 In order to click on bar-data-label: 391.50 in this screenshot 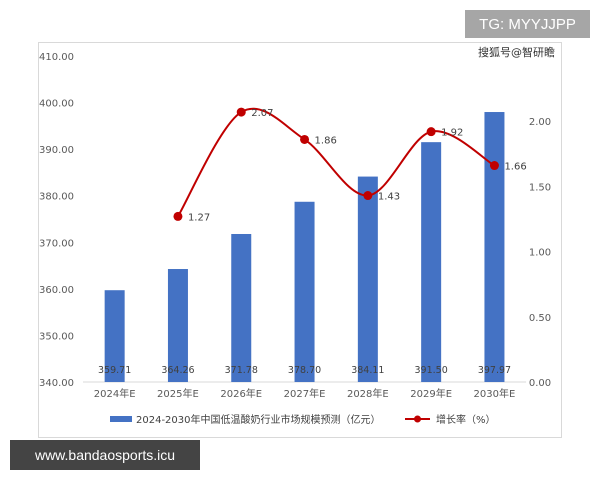, I will do `click(431, 370)`.